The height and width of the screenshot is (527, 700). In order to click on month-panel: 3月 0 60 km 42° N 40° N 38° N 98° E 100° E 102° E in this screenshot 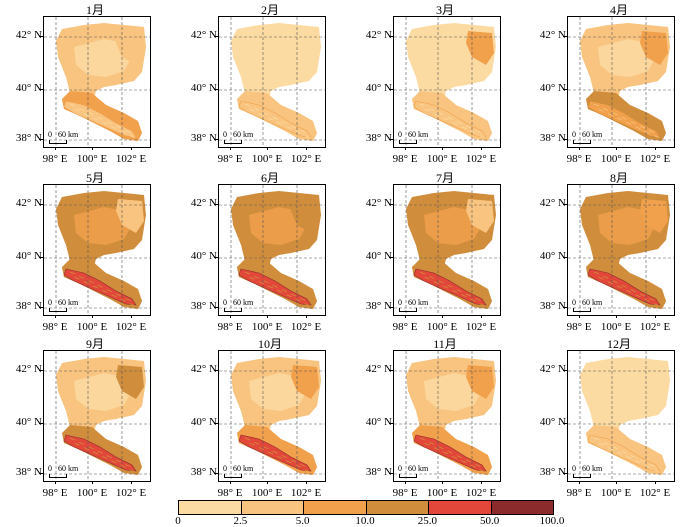, I will do `click(437, 87)`.